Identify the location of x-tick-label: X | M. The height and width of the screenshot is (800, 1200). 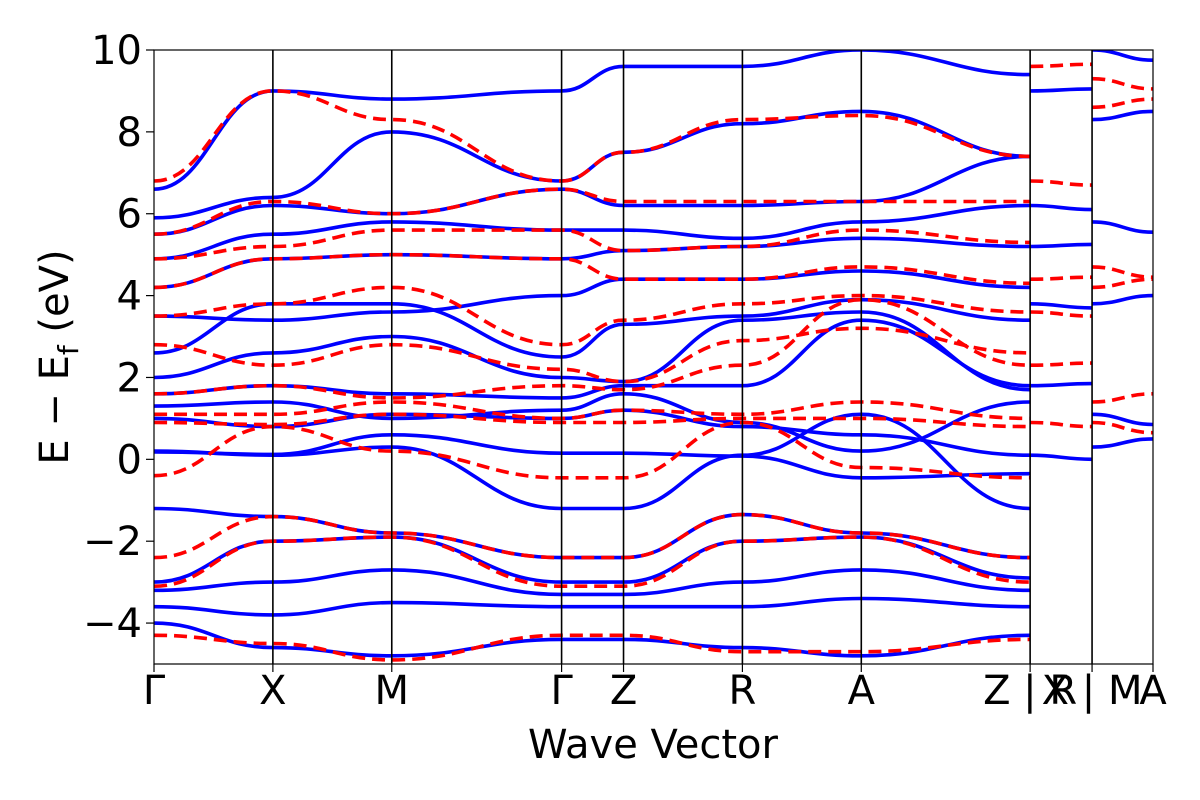
(1092, 691).